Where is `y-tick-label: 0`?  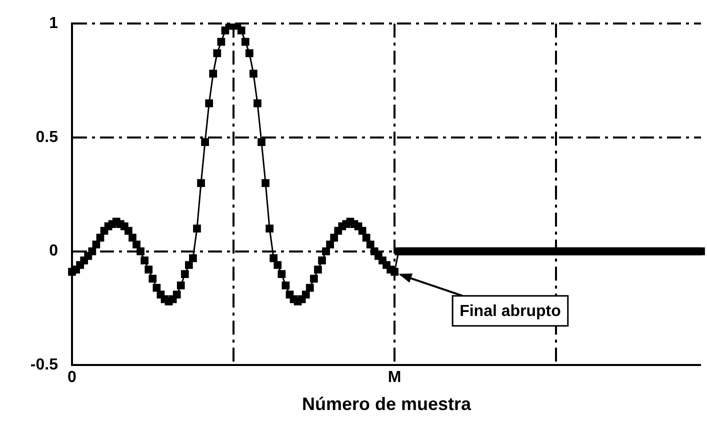
y-tick-label: 0 is located at coordinates (53, 251).